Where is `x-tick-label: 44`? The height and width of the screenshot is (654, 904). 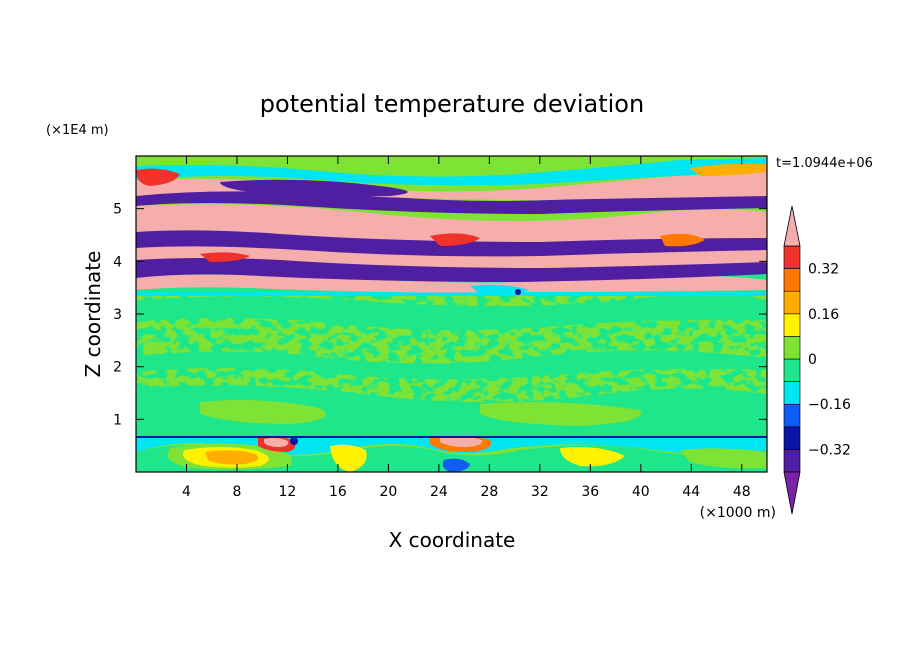 x-tick-label: 44 is located at coordinates (691, 492).